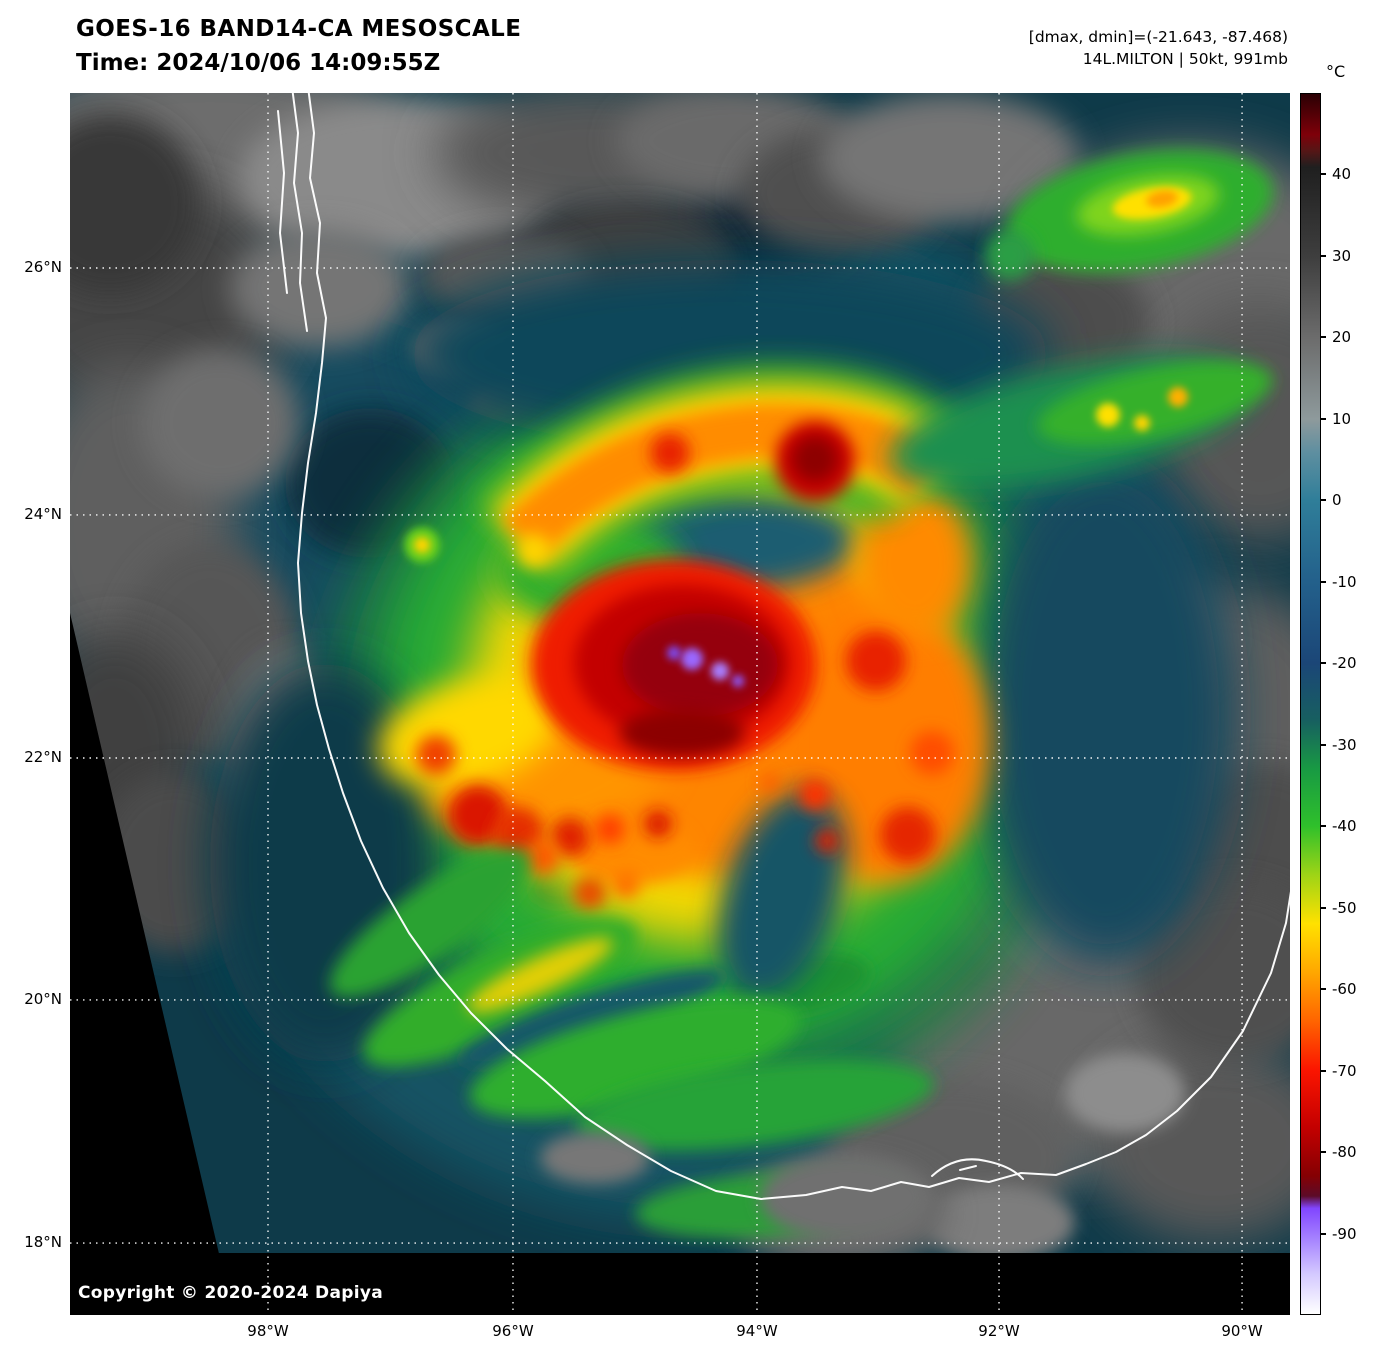 This screenshot has width=1390, height=1359. Describe the element at coordinates (757, 1331) in the screenshot. I see `lon-tick-label: 94°W` at that location.